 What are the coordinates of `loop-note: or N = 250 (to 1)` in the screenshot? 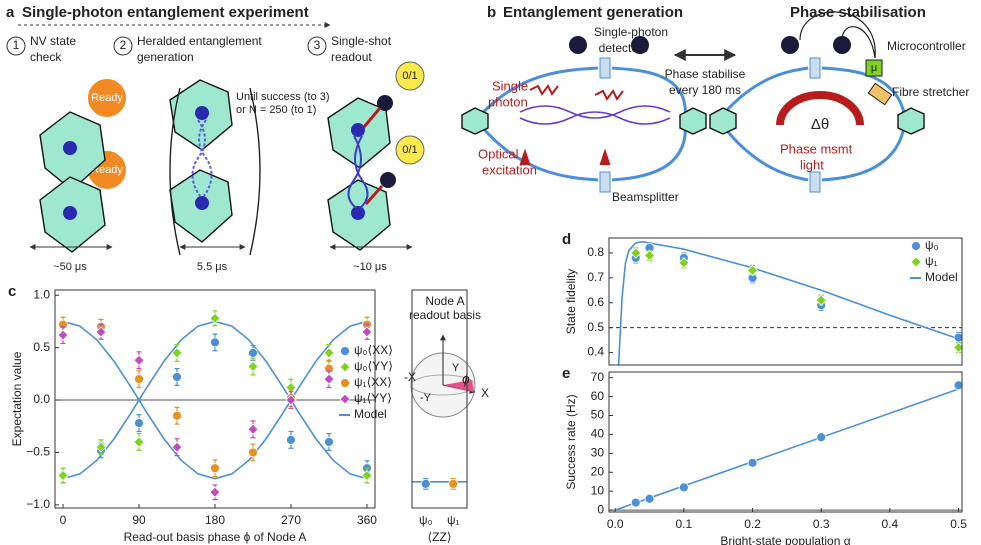 It's located at (276, 110).